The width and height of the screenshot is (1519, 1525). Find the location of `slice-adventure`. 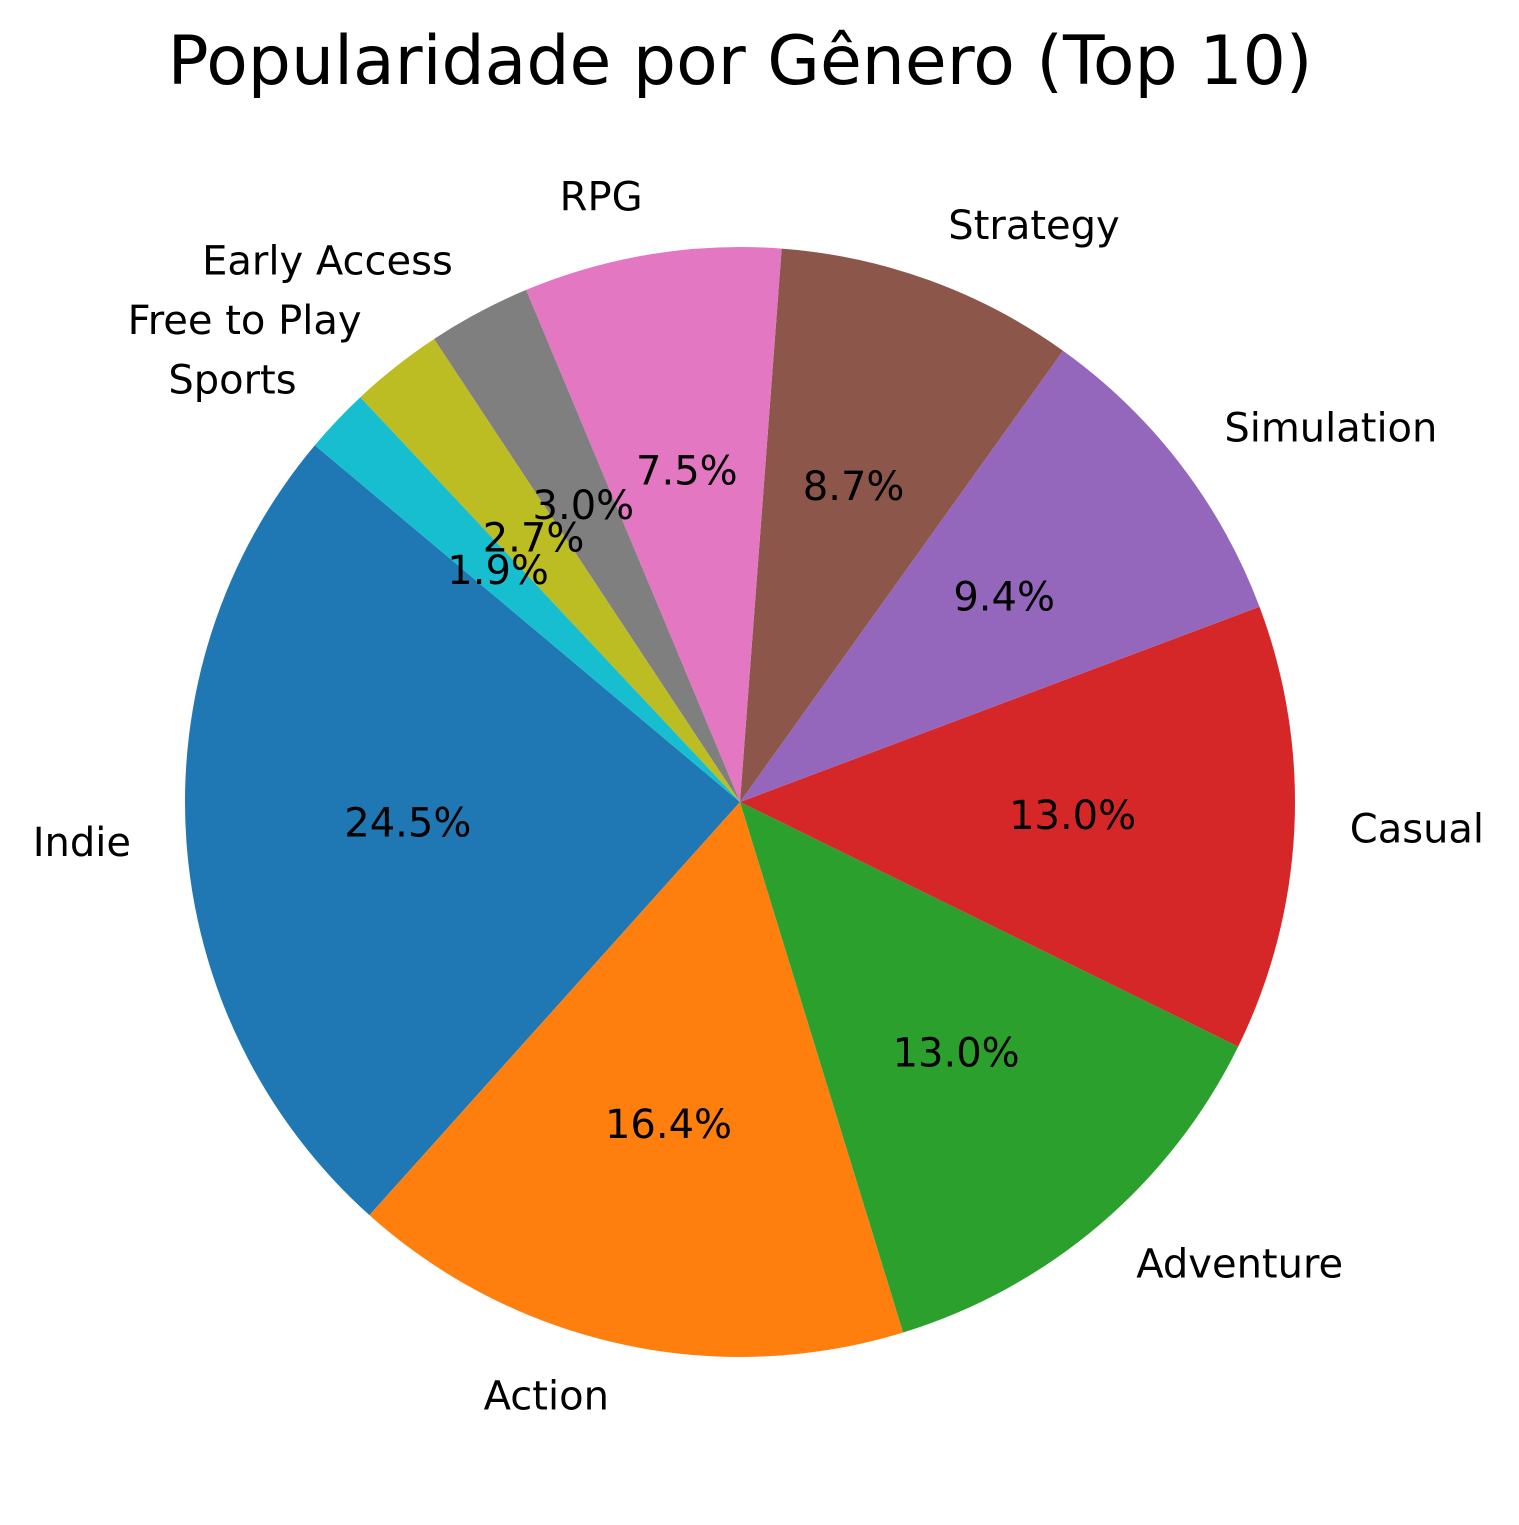

slice-adventure is located at coordinates (989, 1067).